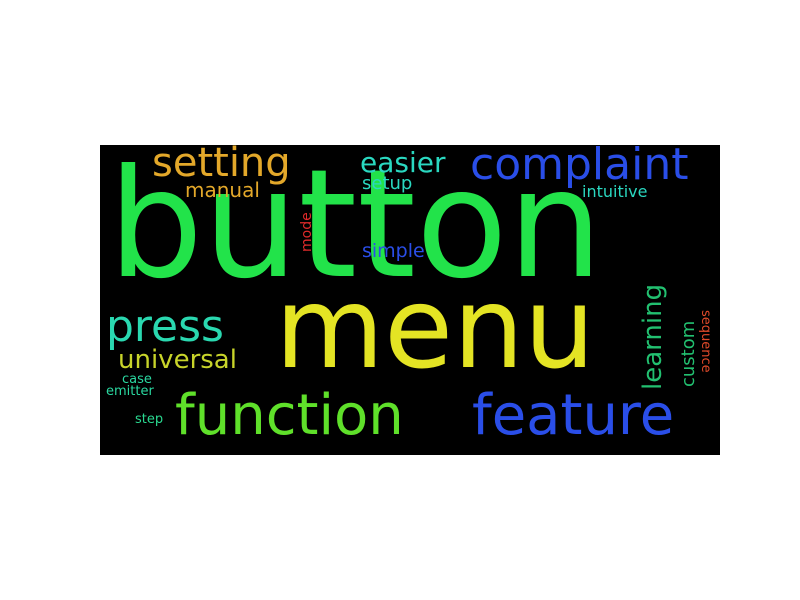 The width and height of the screenshot is (800, 600). I want to click on word-universal: universal, so click(177, 360).